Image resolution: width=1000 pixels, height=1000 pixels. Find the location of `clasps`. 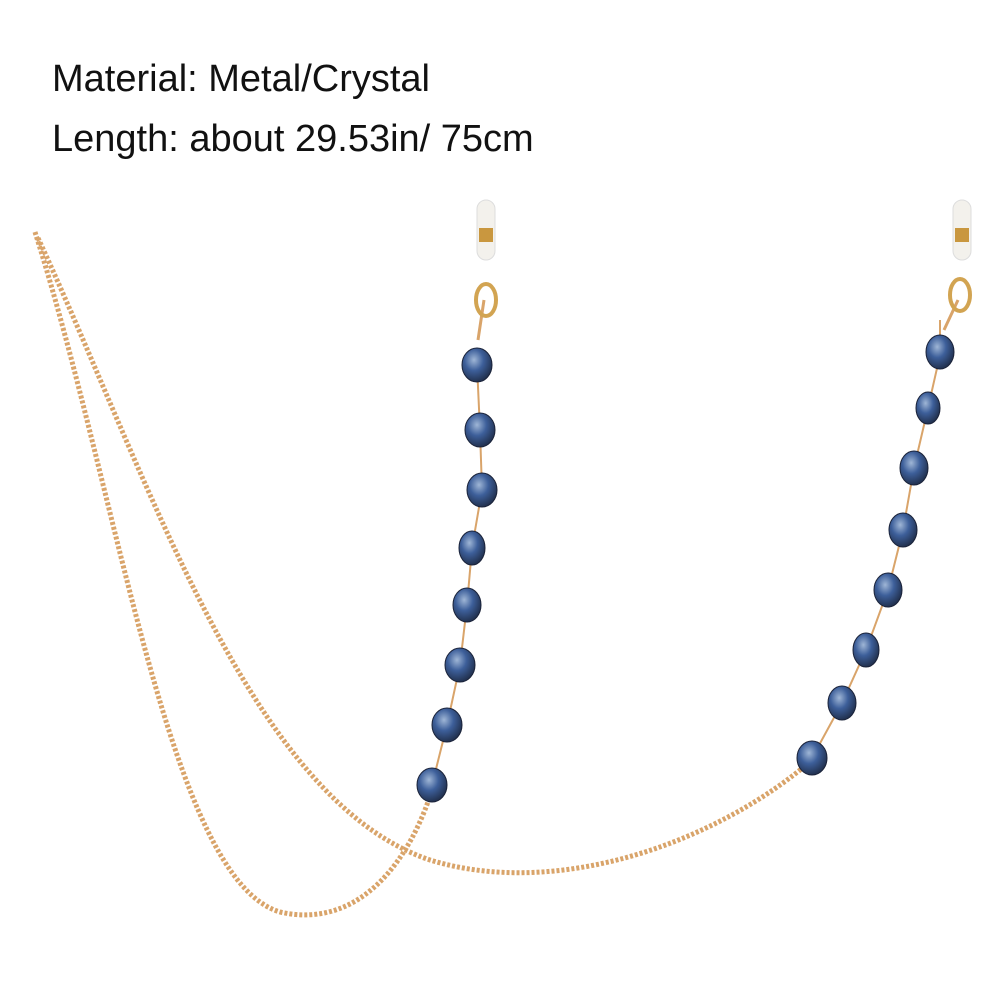

clasps is located at coordinates (723, 258).